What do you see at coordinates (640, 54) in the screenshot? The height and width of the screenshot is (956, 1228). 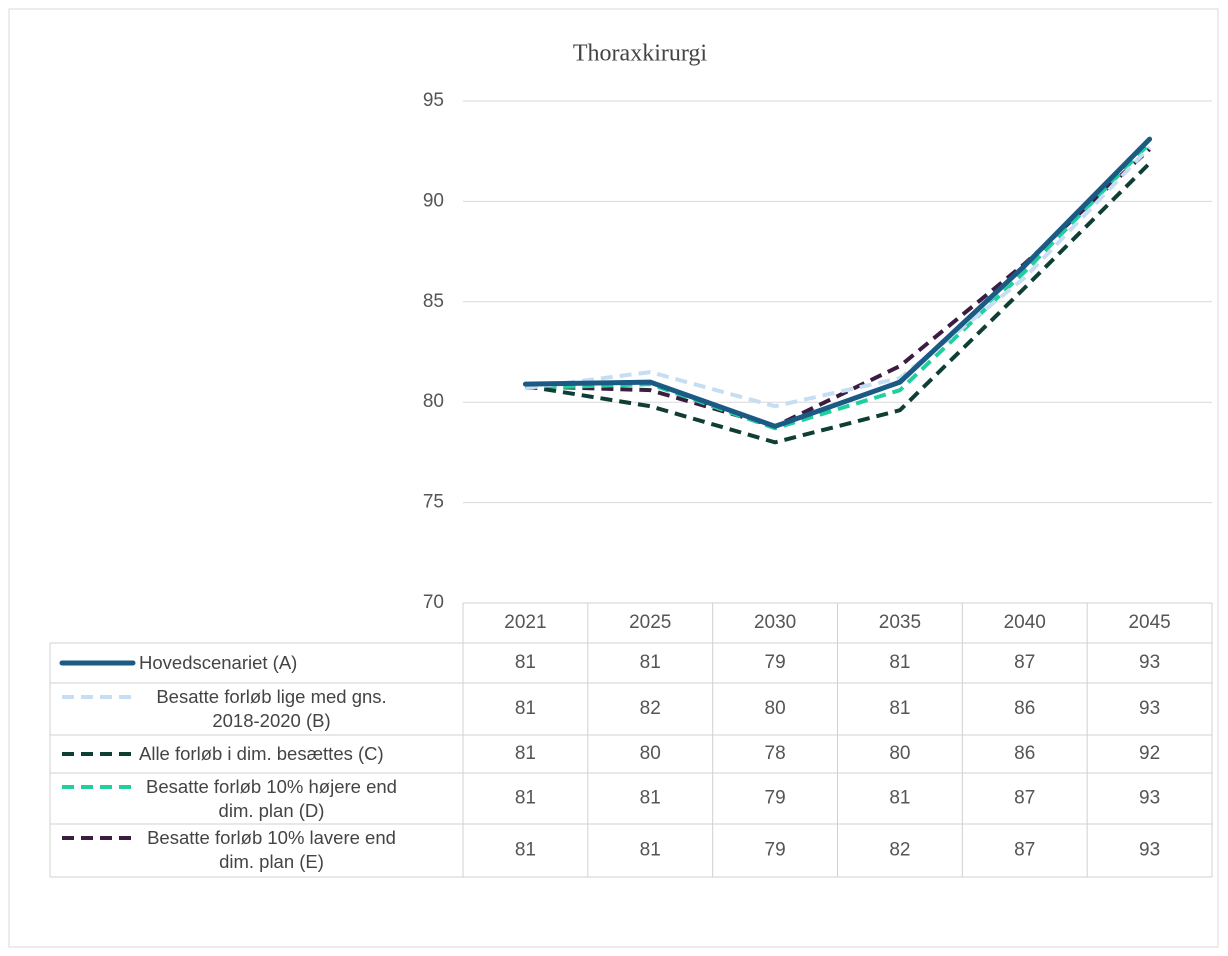 I see `chart-title: Thoraxkirurgi` at bounding box center [640, 54].